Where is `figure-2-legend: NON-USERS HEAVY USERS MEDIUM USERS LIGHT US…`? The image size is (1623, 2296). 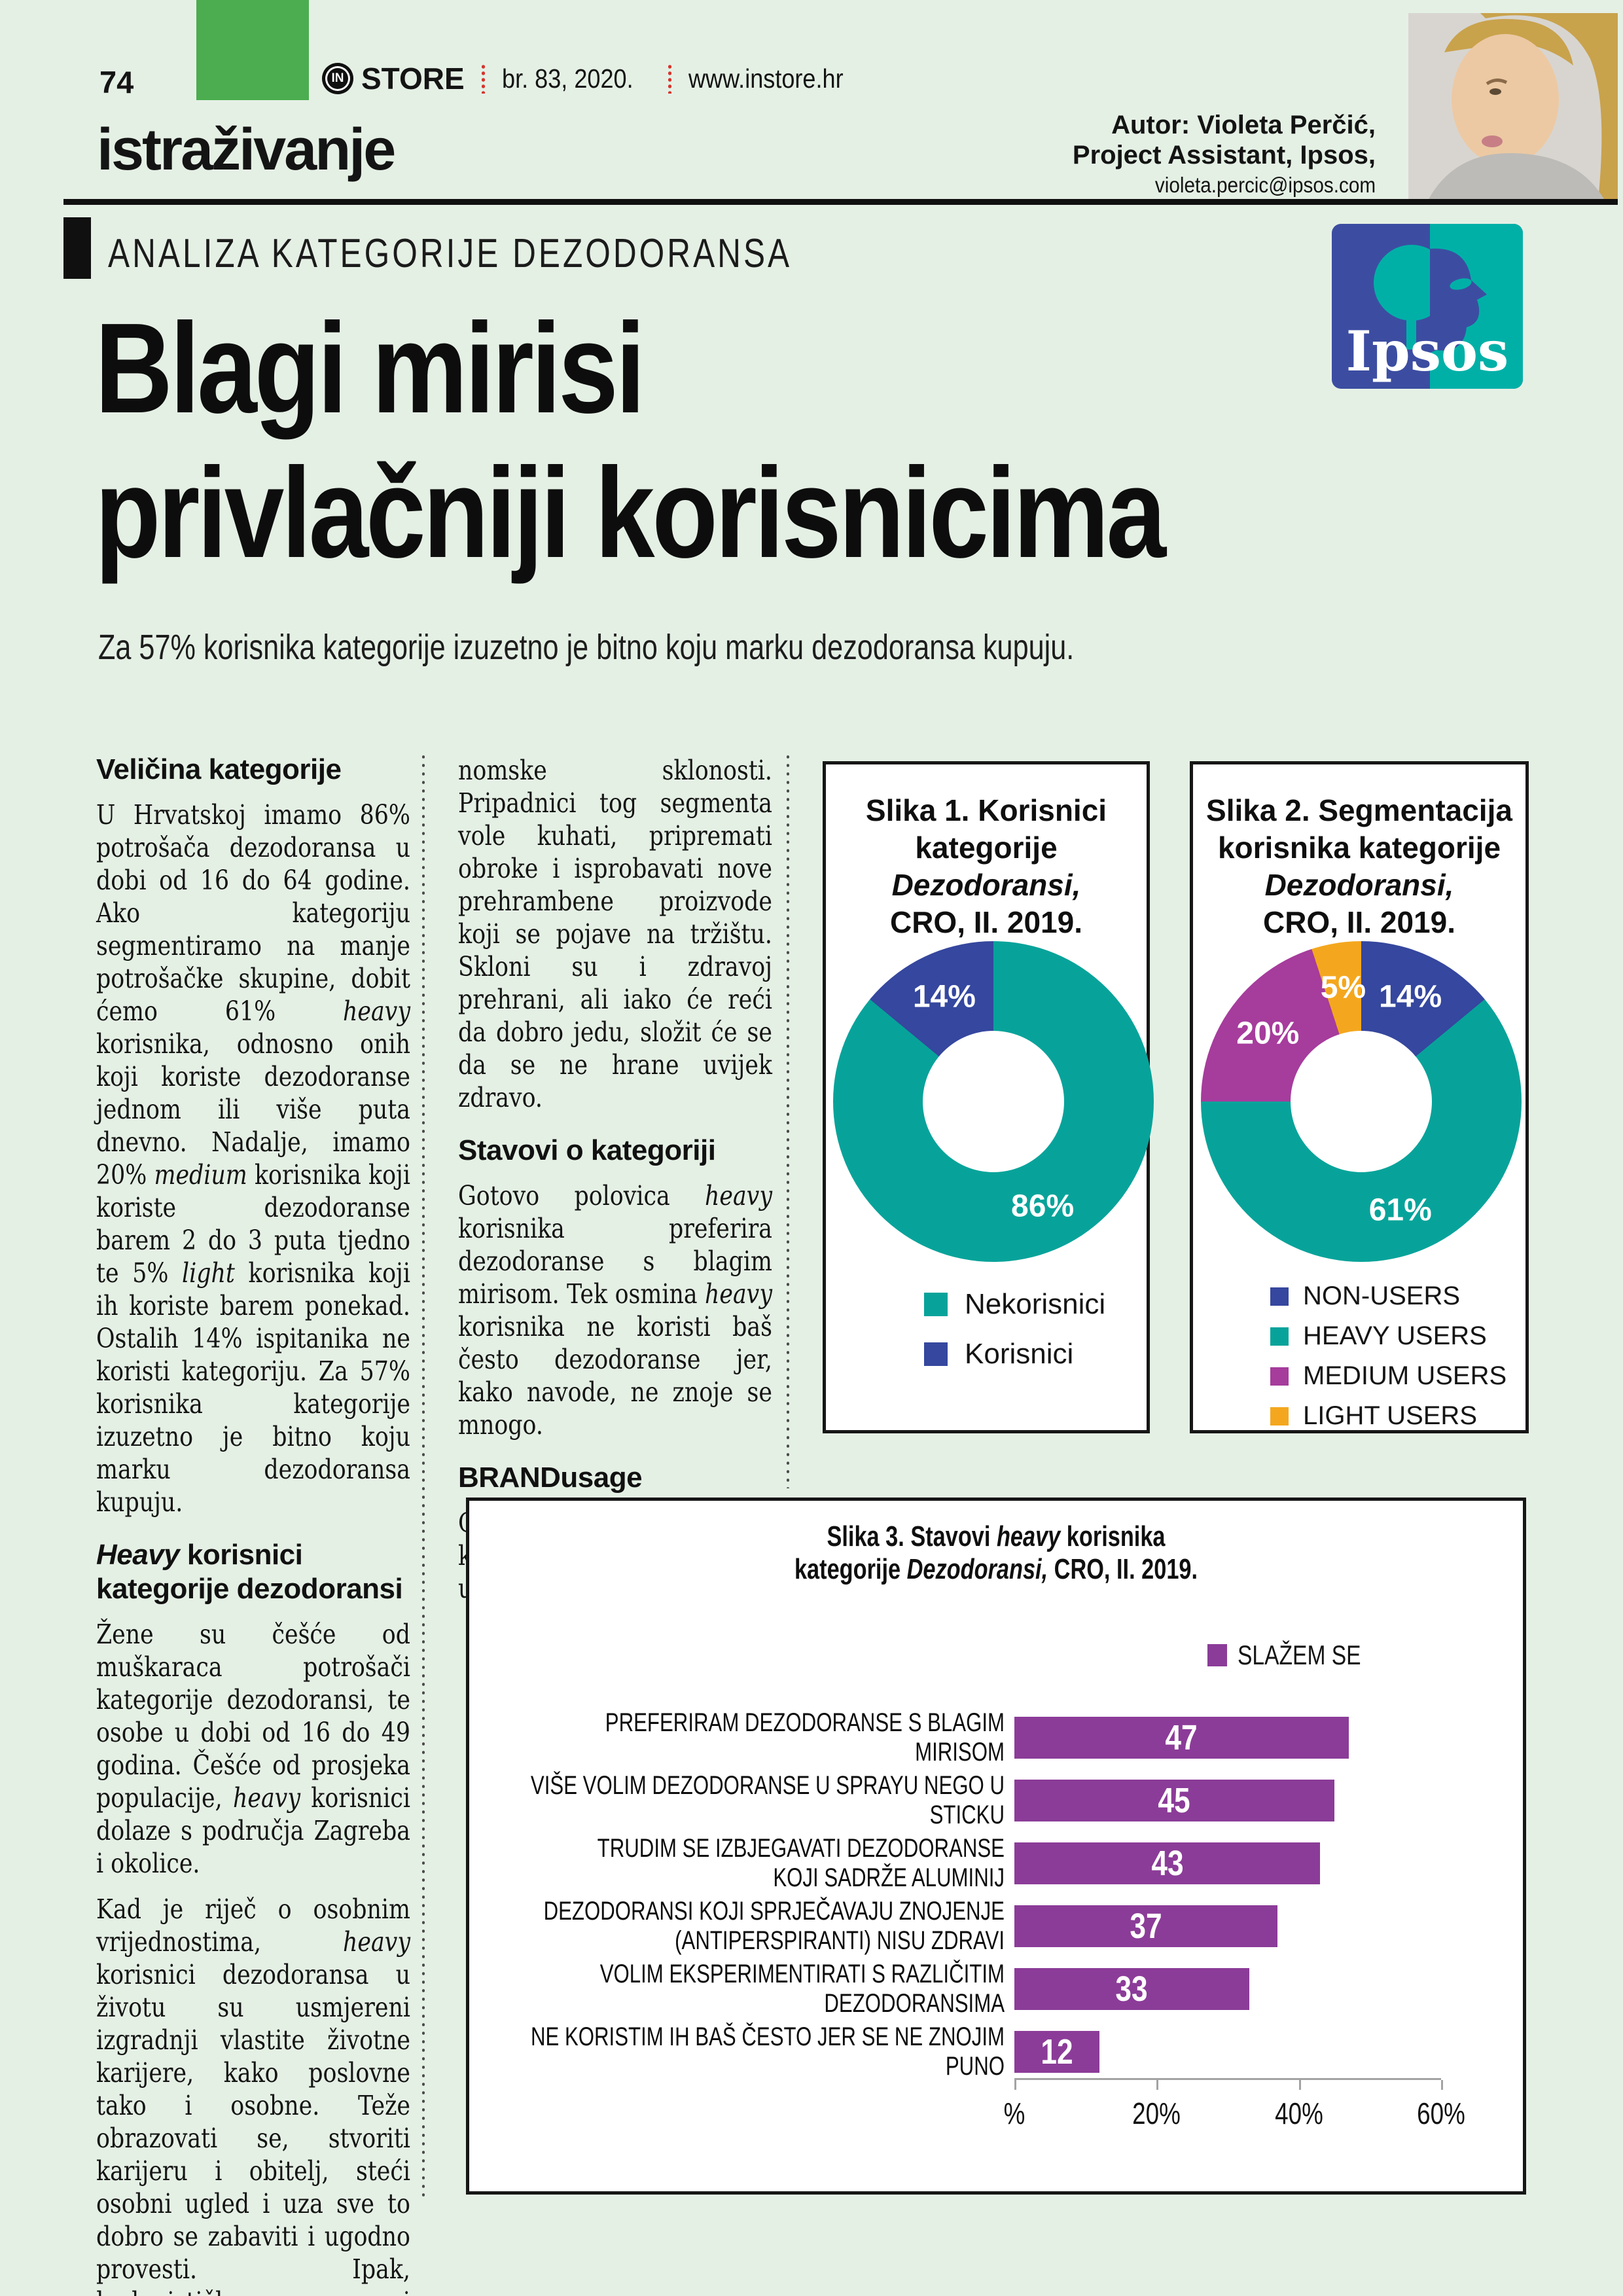
figure-2-legend: NON-USERS HEAVY USERS MEDIUM USERS LIGHT US… is located at coordinates (1388, 1361).